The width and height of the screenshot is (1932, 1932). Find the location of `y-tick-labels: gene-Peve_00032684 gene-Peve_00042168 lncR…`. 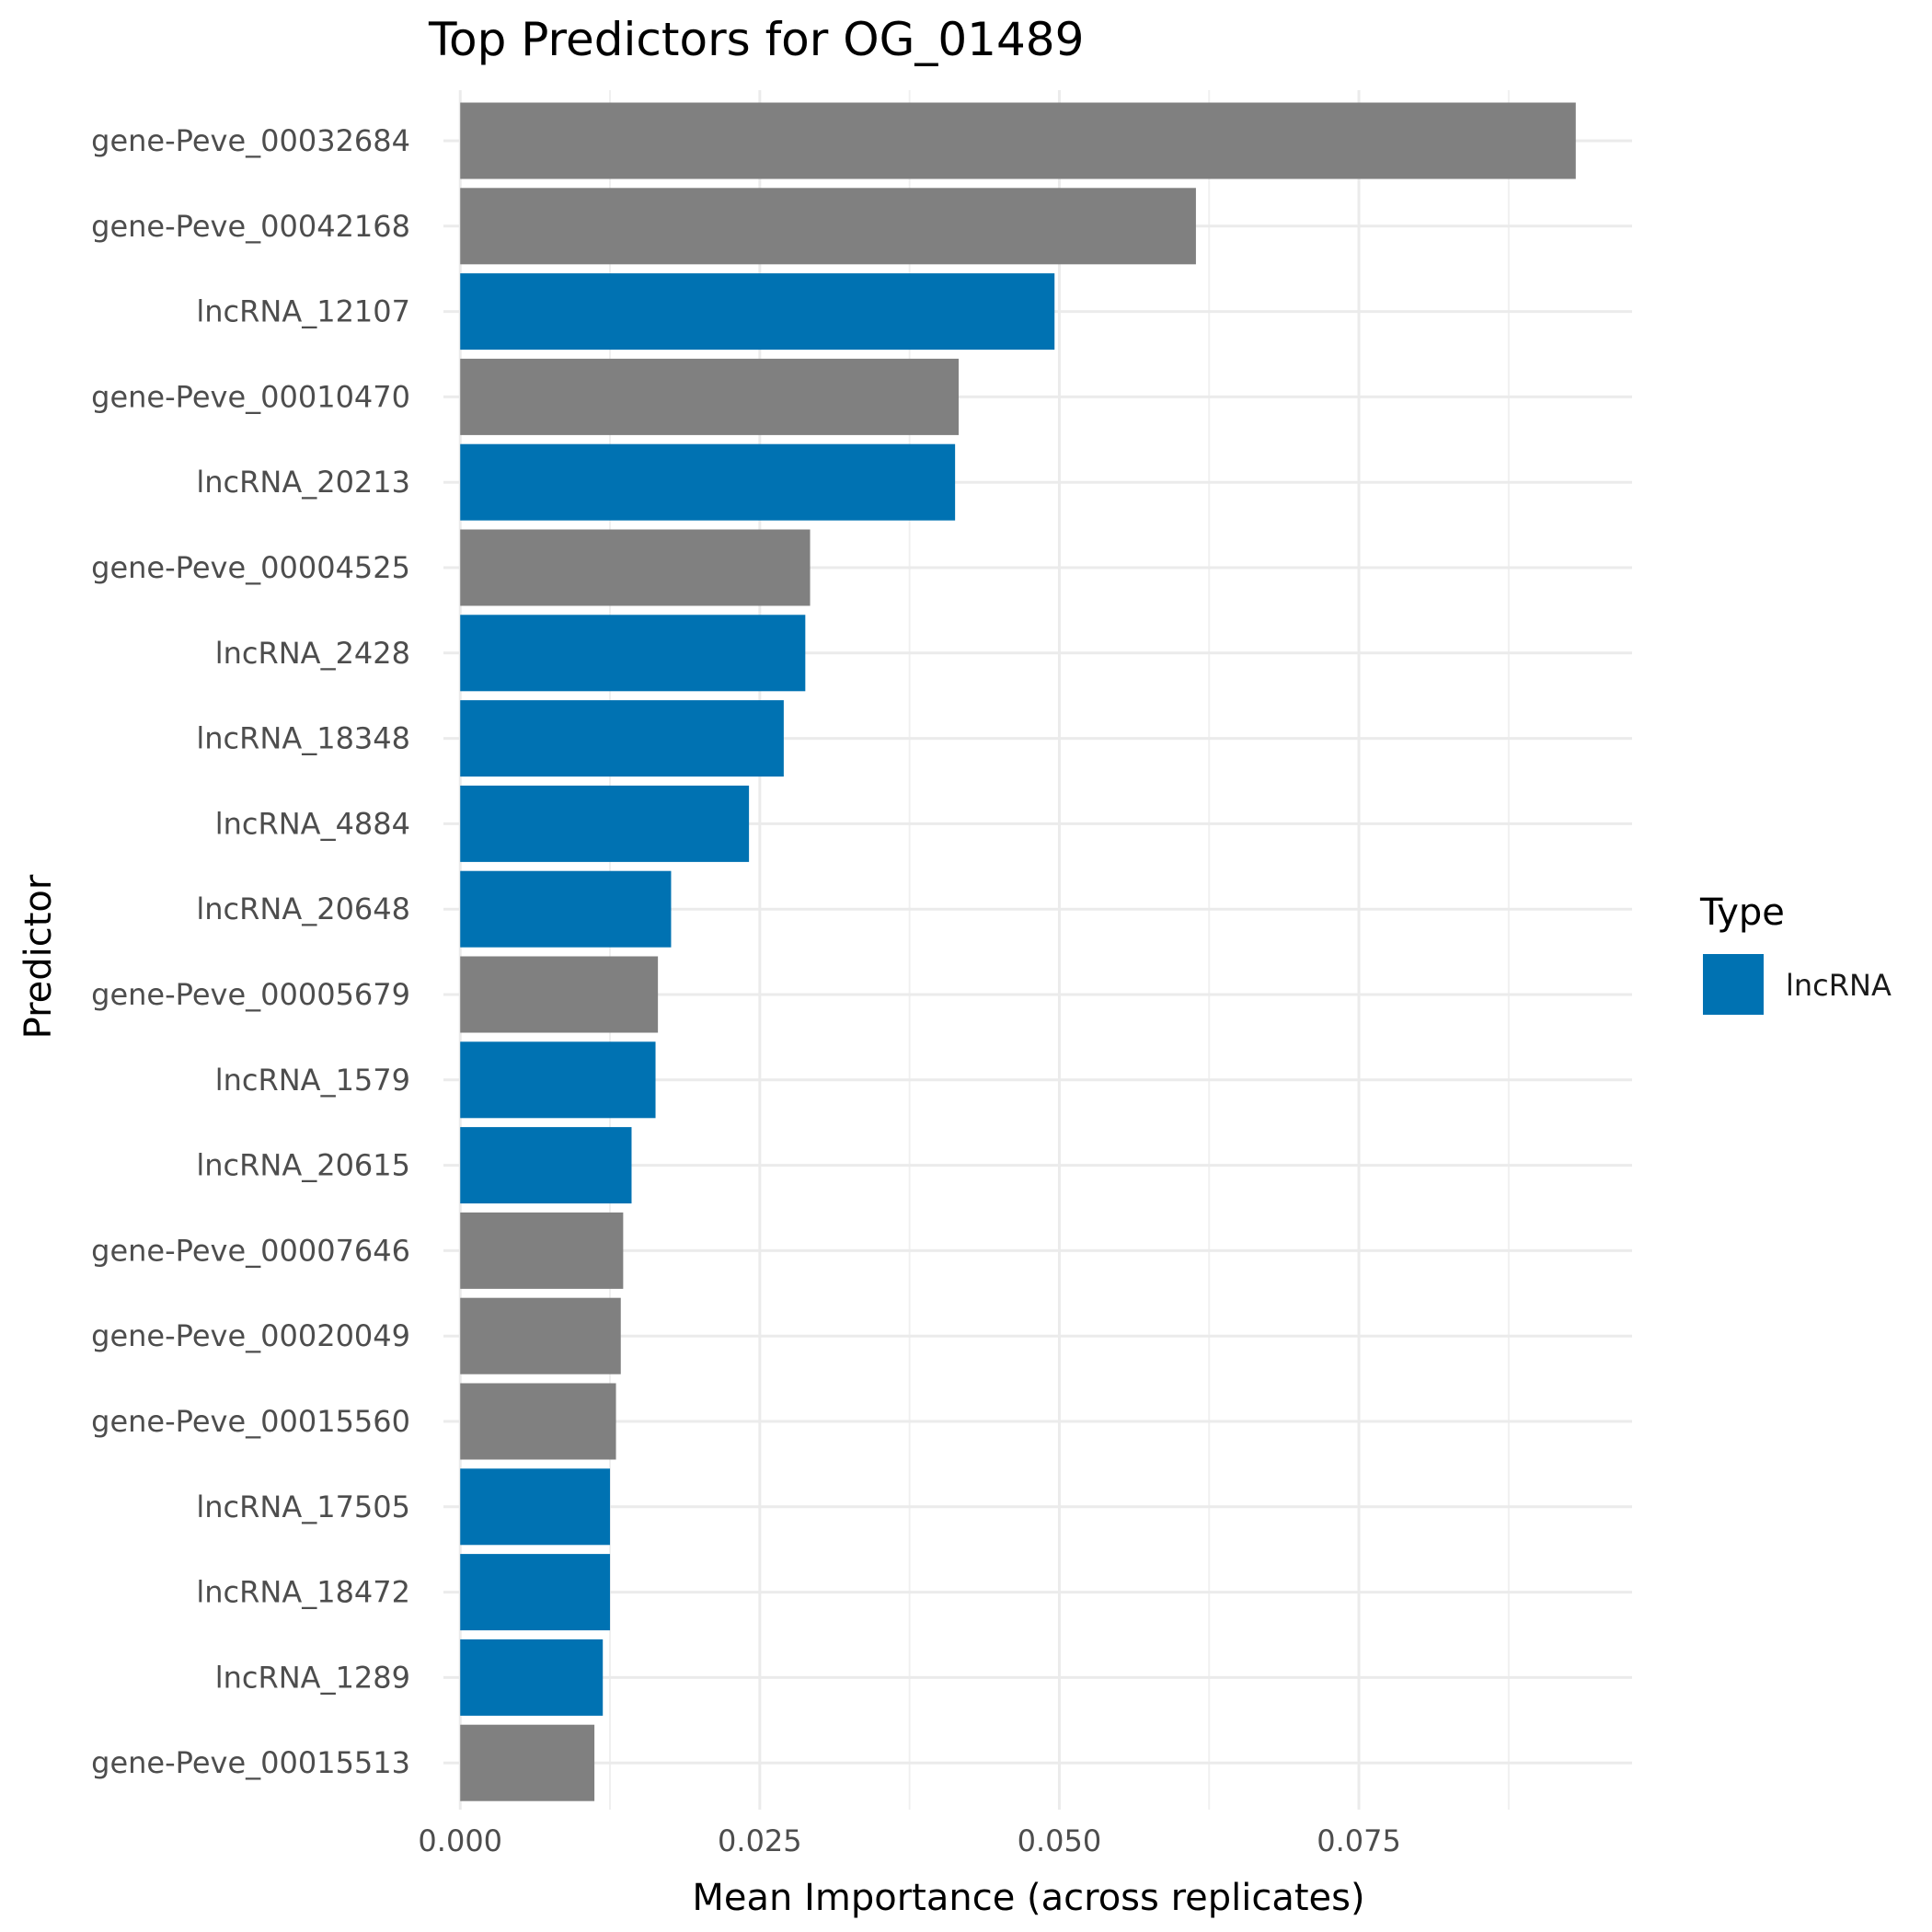

y-tick-labels: gene-Peve_00032684 gene-Peve_00042168 lncR… is located at coordinates (251, 951).